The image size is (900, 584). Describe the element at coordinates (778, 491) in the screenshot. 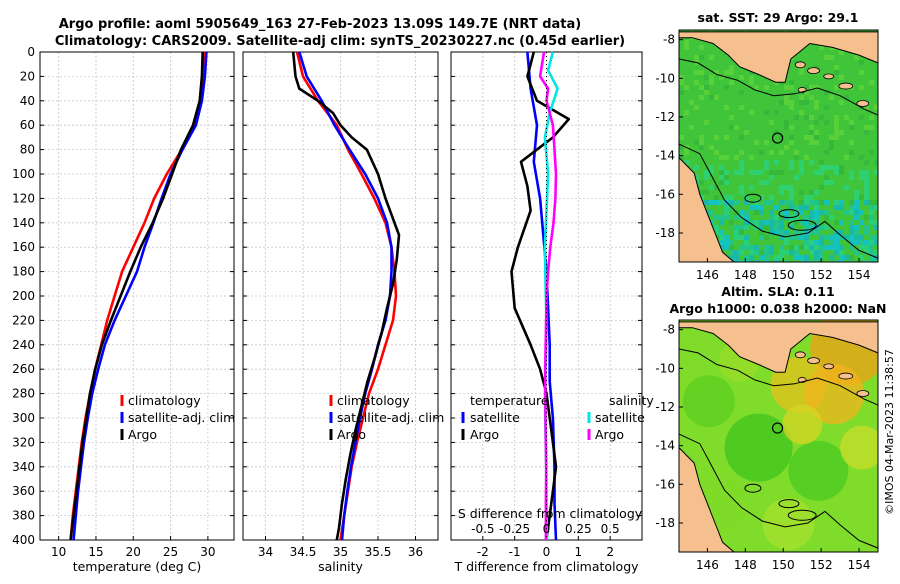

I see `shelf-contour` at that location.